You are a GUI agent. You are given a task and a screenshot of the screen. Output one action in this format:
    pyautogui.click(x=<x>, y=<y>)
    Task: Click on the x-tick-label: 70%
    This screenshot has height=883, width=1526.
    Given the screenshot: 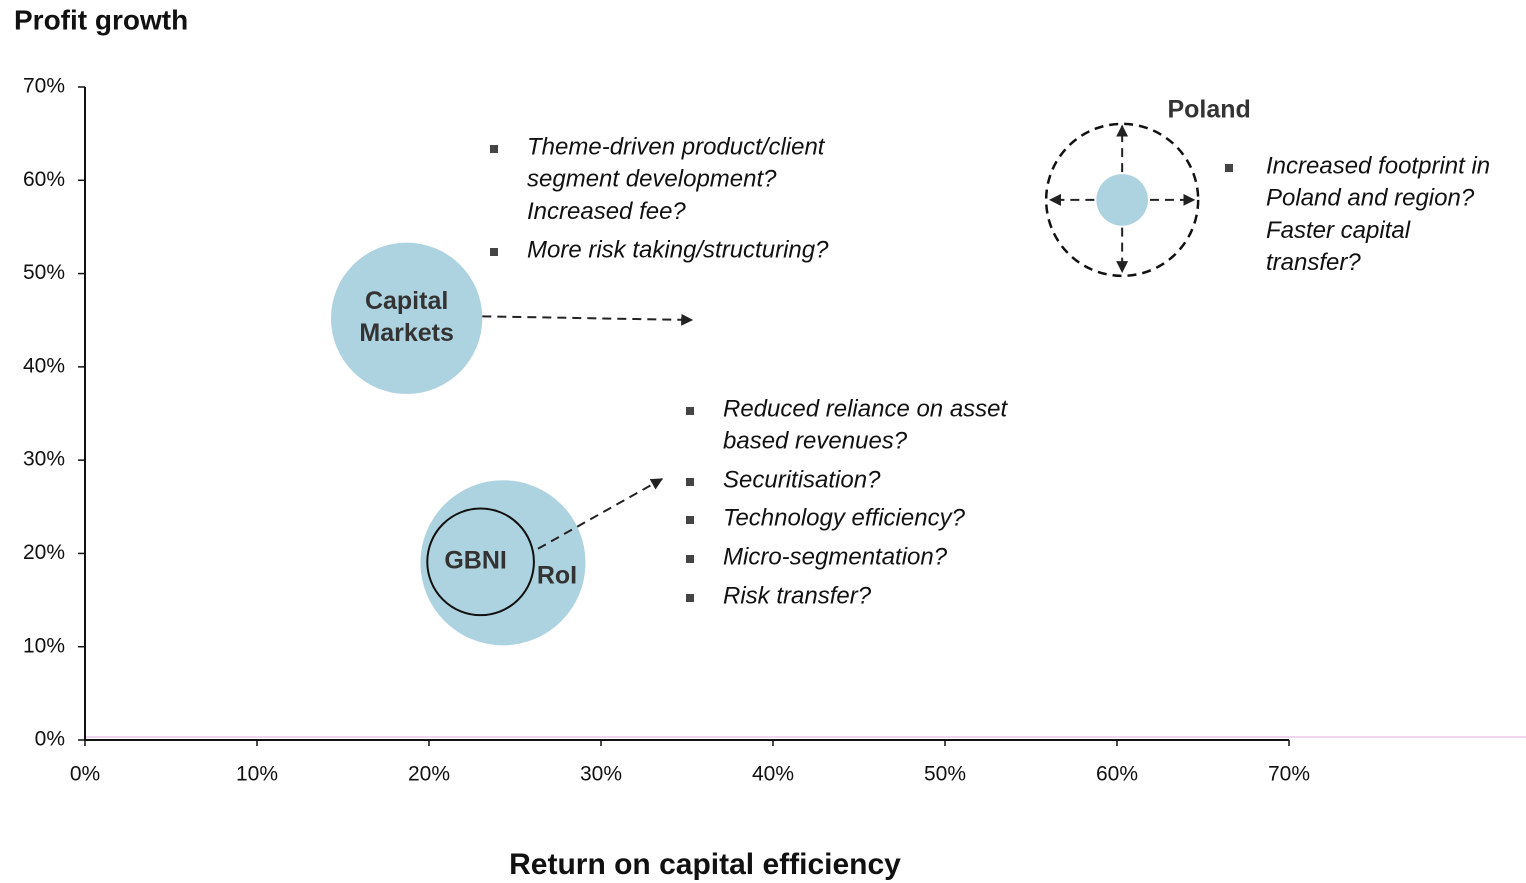 What is the action you would take?
    pyautogui.click(x=1289, y=774)
    